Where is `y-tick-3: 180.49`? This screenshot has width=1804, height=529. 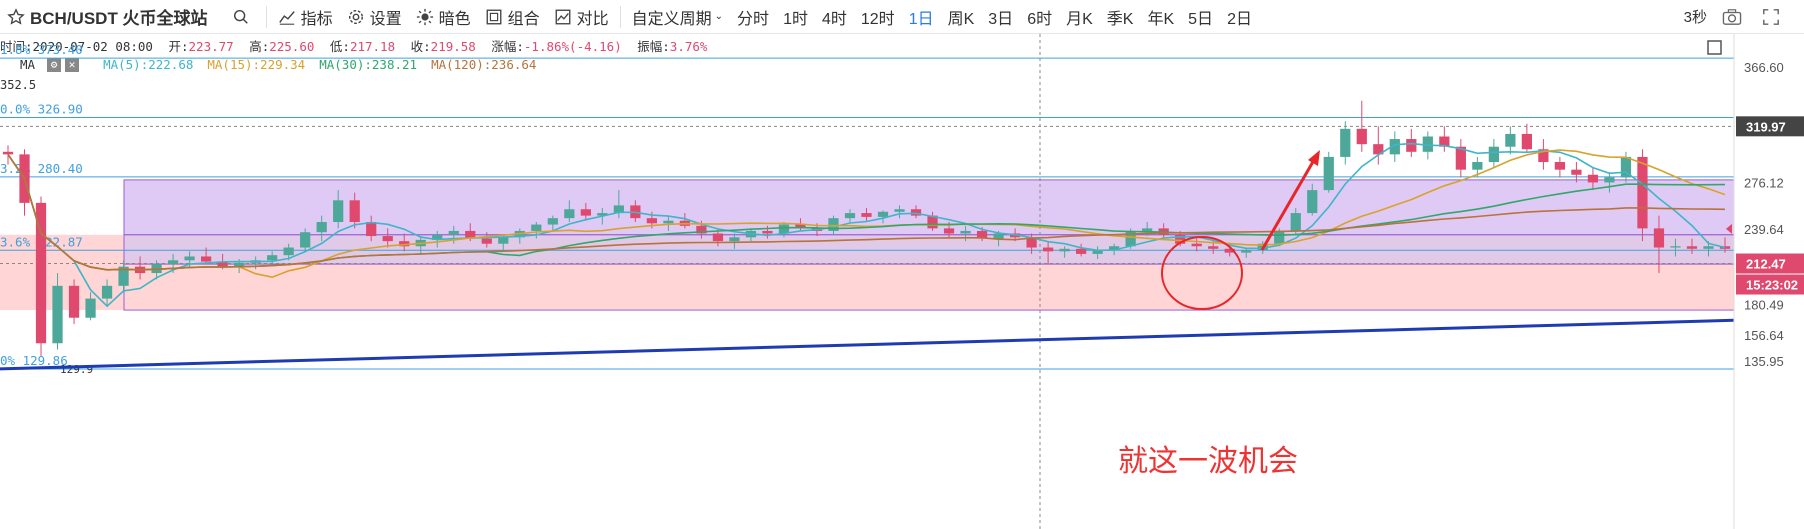 y-tick-3: 180.49 is located at coordinates (1764, 304).